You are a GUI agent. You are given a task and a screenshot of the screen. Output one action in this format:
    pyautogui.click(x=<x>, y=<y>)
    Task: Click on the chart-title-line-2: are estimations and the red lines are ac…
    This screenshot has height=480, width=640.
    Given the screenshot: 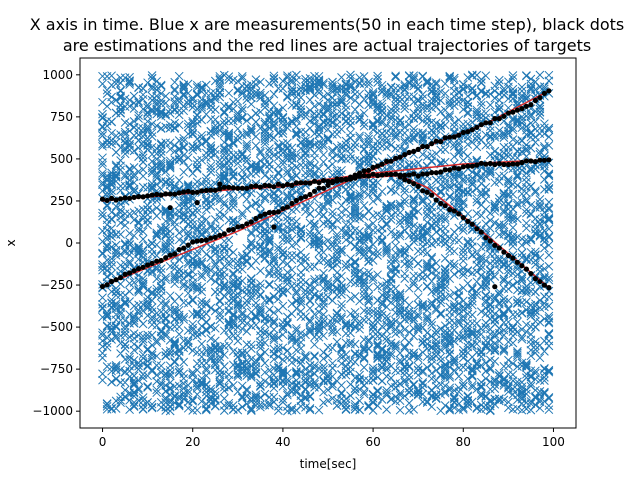 What is the action you would take?
    pyautogui.click(x=327, y=45)
    